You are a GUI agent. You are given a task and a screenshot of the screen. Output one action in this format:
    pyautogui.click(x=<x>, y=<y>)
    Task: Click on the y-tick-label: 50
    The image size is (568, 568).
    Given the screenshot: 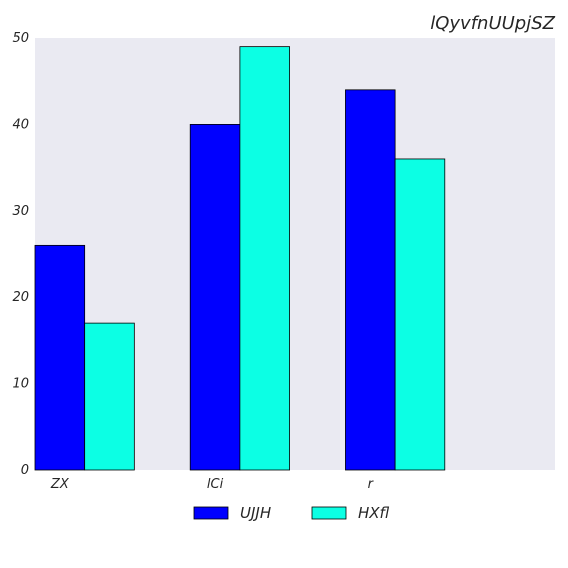 What is the action you would take?
    pyautogui.click(x=20, y=38)
    